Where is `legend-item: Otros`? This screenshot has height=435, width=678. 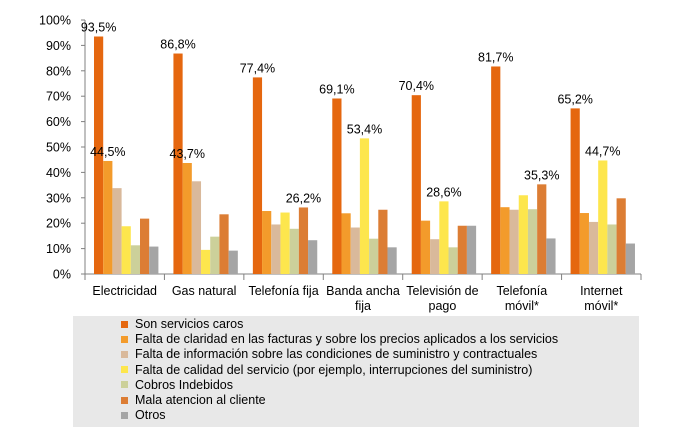 legend-item: Otros is located at coordinates (143, 415).